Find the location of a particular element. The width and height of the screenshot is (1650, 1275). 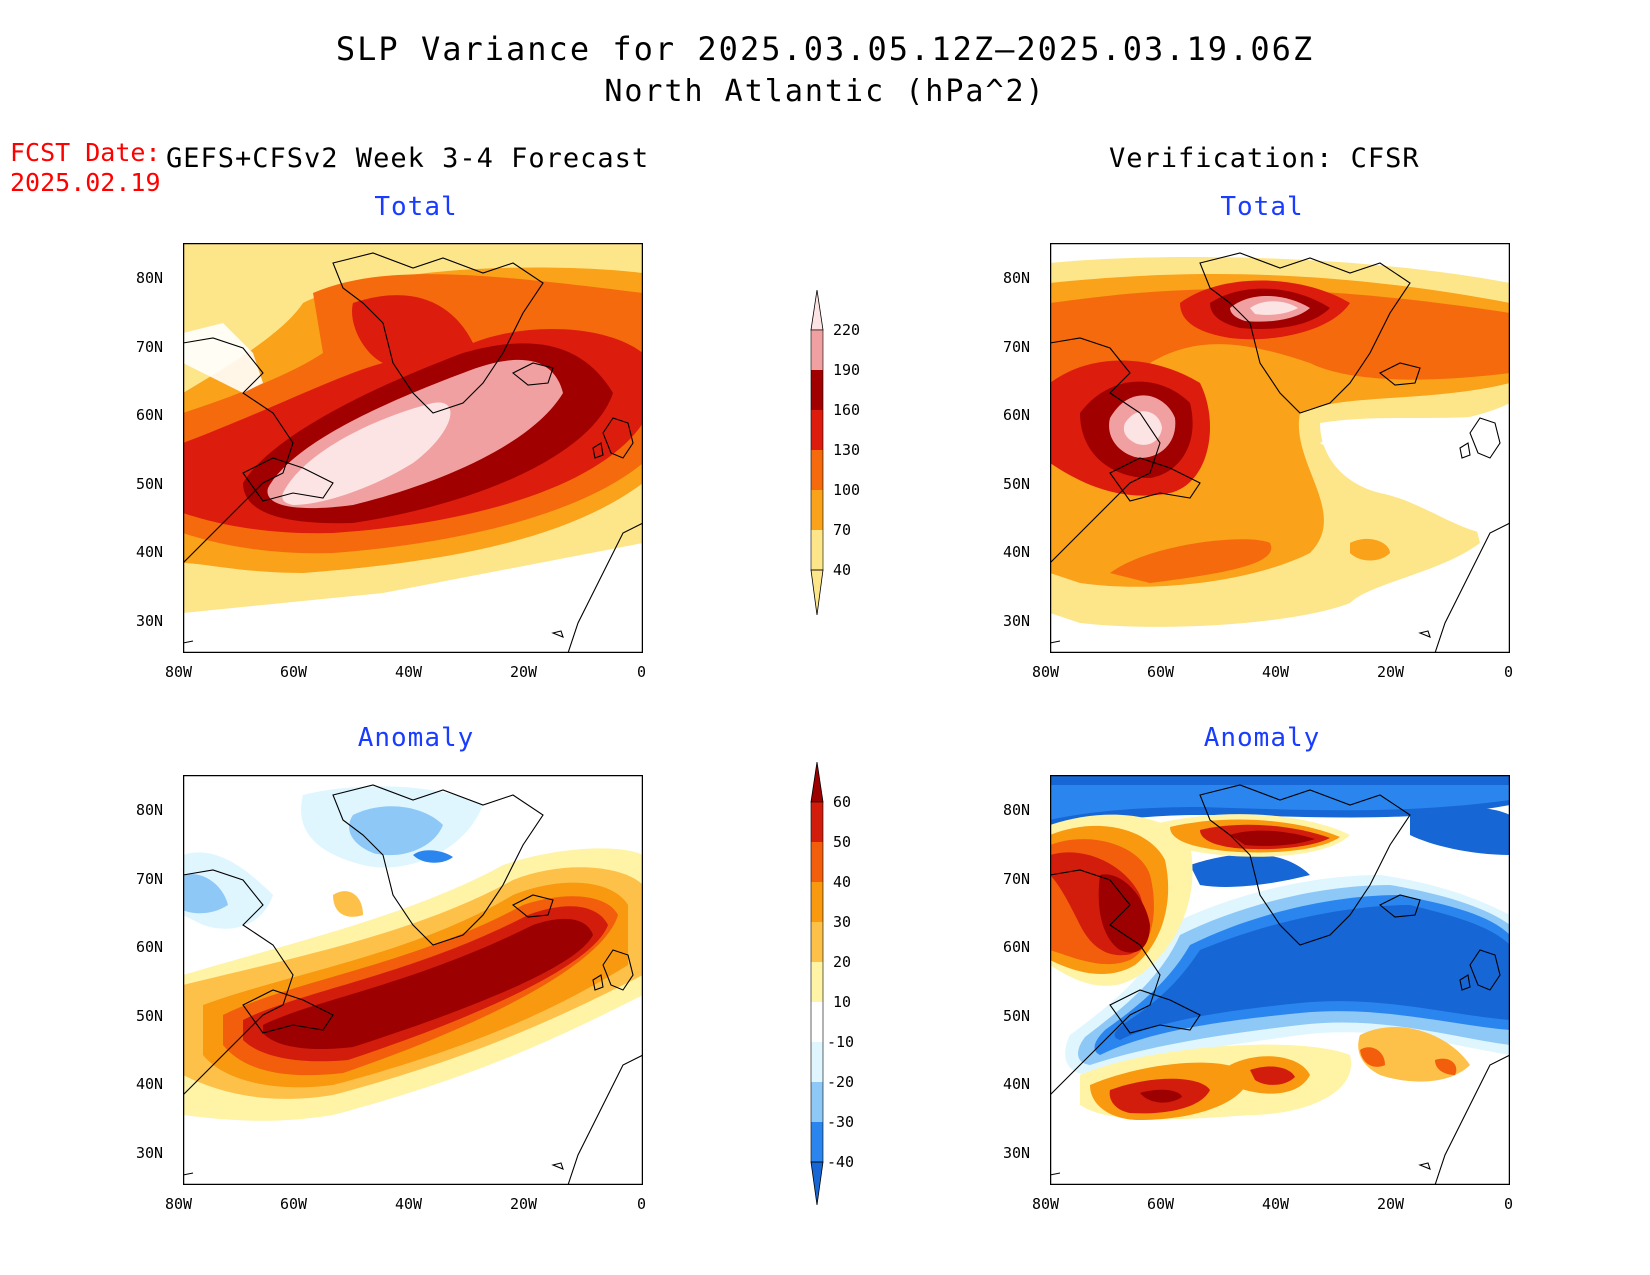

colorbar-total-label: 130 is located at coordinates (847, 450).